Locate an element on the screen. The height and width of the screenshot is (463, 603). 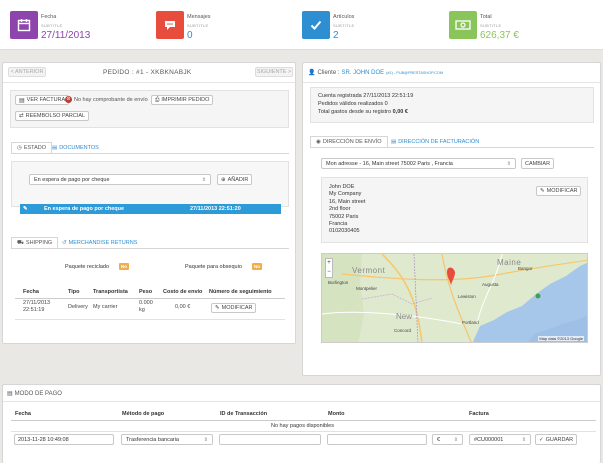
globe-icon: ◉ is located at coordinates (318, 142).